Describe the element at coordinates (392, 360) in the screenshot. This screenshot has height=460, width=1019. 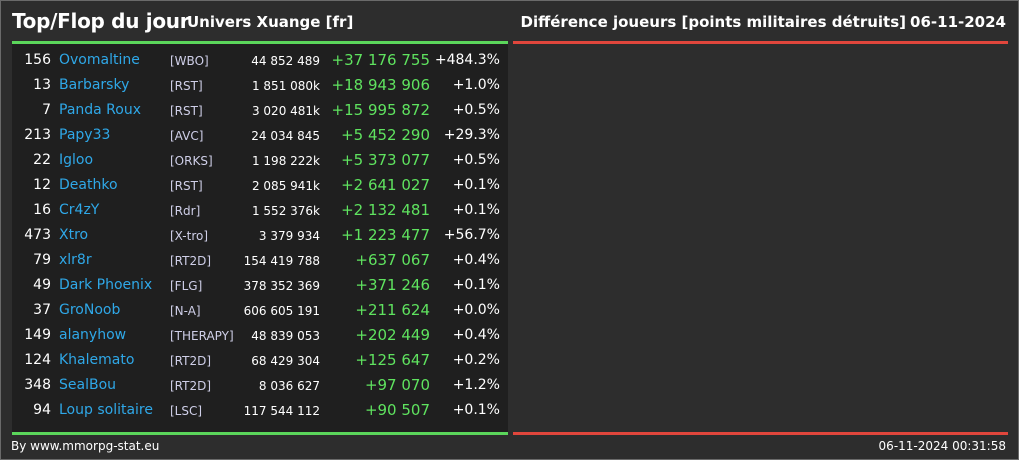
I see `difference-cell: +125 647` at that location.